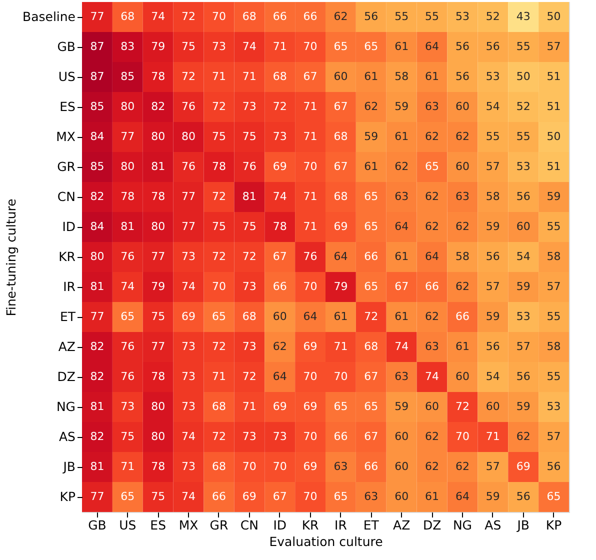 The height and width of the screenshot is (560, 596). I want to click on data-label: 87, so click(97, 76).